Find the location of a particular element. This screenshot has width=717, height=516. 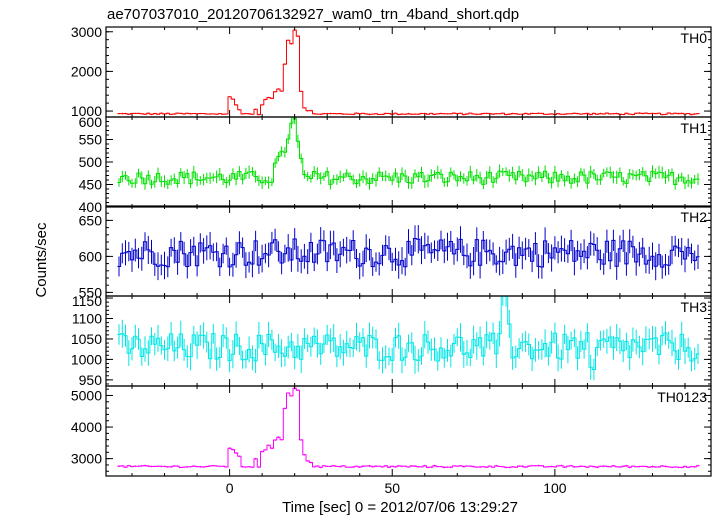

step-line-th2 is located at coordinates (408, 253).